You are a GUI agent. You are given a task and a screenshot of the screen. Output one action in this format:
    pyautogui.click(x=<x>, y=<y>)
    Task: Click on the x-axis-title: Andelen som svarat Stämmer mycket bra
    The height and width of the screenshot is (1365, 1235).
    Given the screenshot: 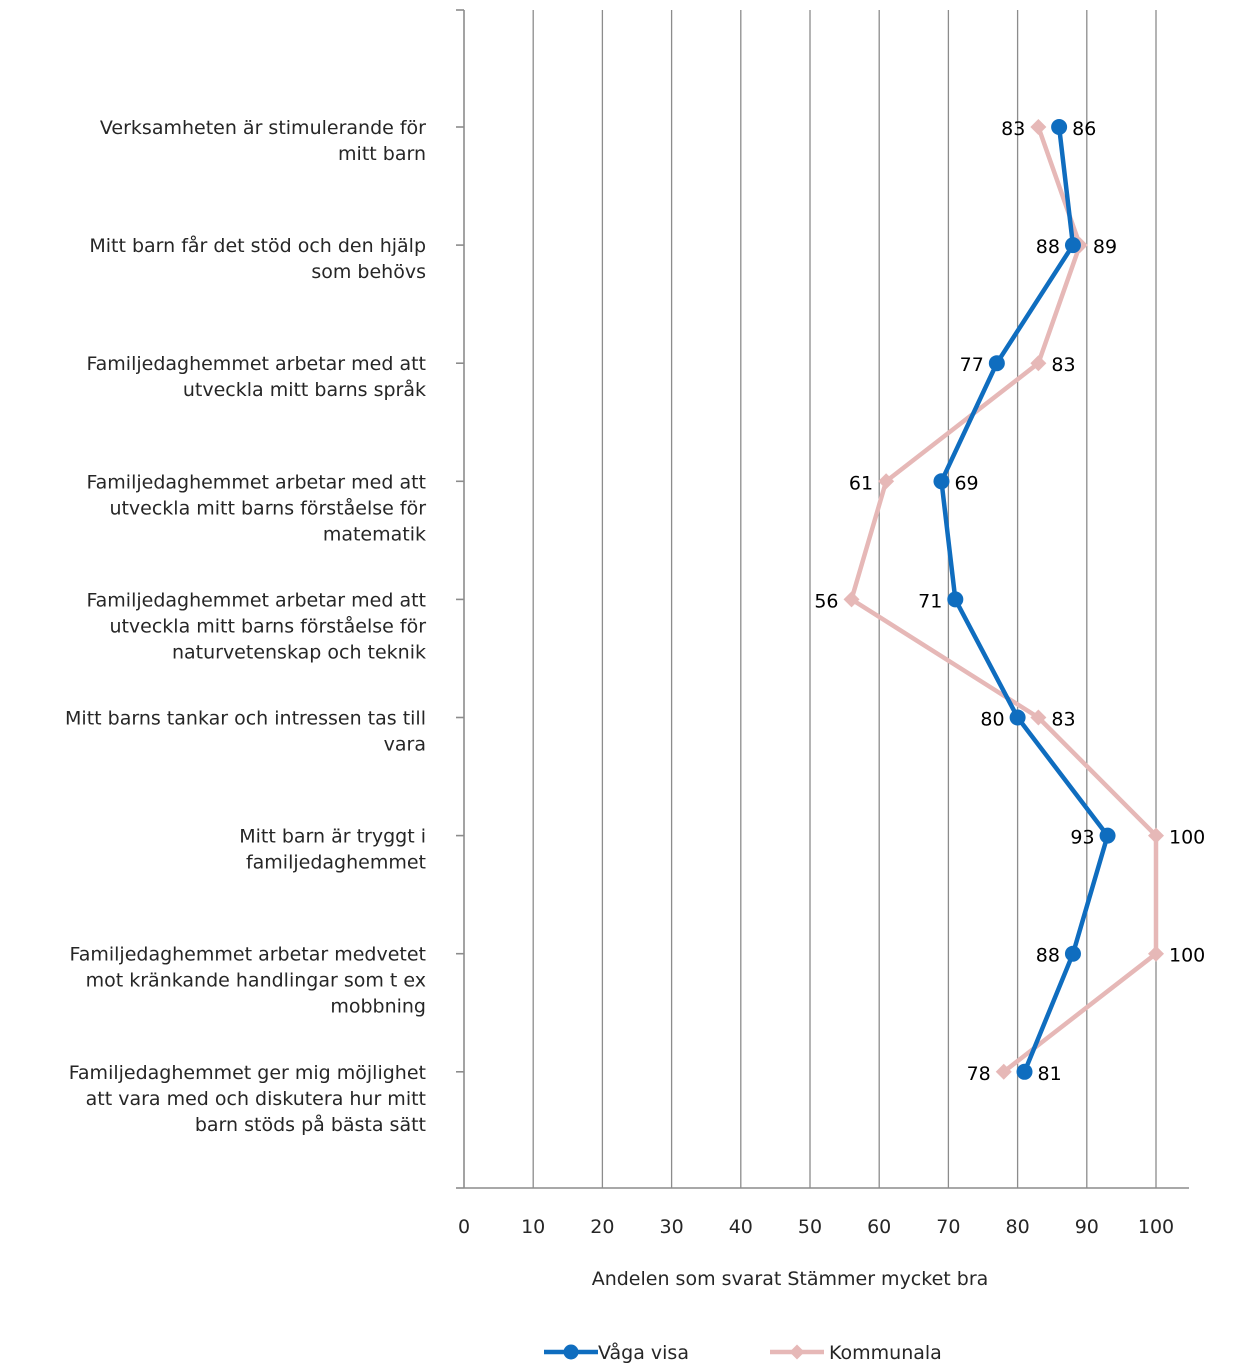 What is the action you would take?
    pyautogui.click(x=790, y=1279)
    